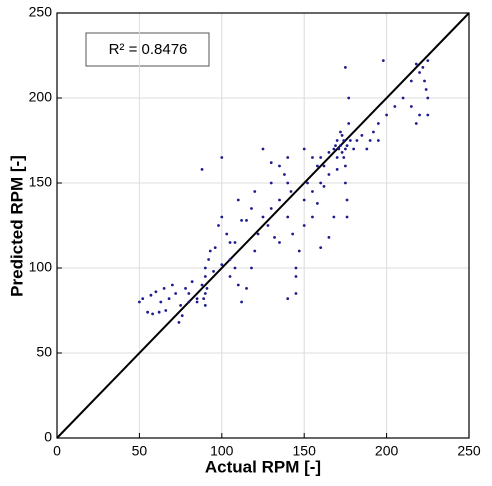  What do you see at coordinates (57, 451) in the screenshot?
I see `x-tick-label: 0` at bounding box center [57, 451].